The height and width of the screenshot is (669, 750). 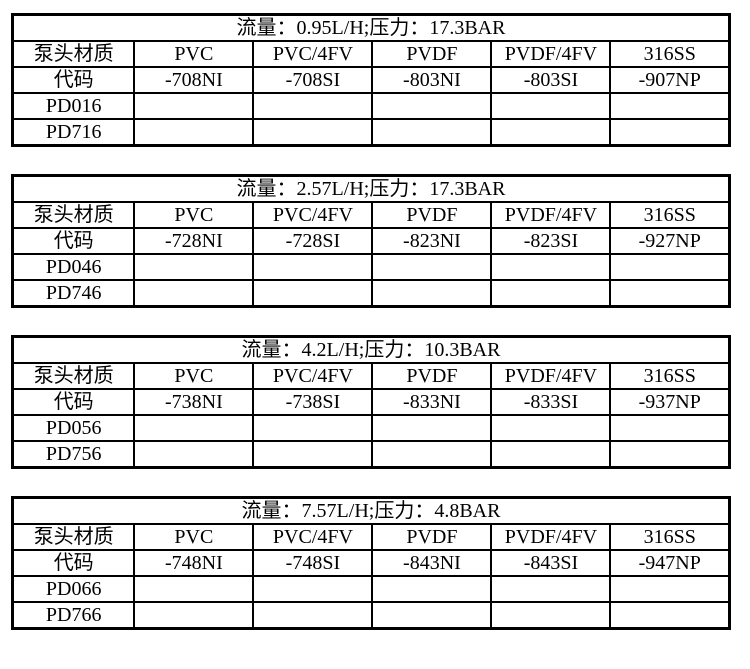 What do you see at coordinates (432, 402) in the screenshot?
I see `code-cell: -833NI` at bounding box center [432, 402].